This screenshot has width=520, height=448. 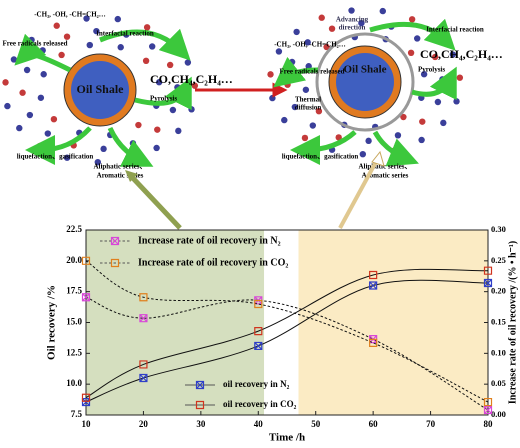 I want to click on y-tick-label: 7.5, so click(x=77, y=414).